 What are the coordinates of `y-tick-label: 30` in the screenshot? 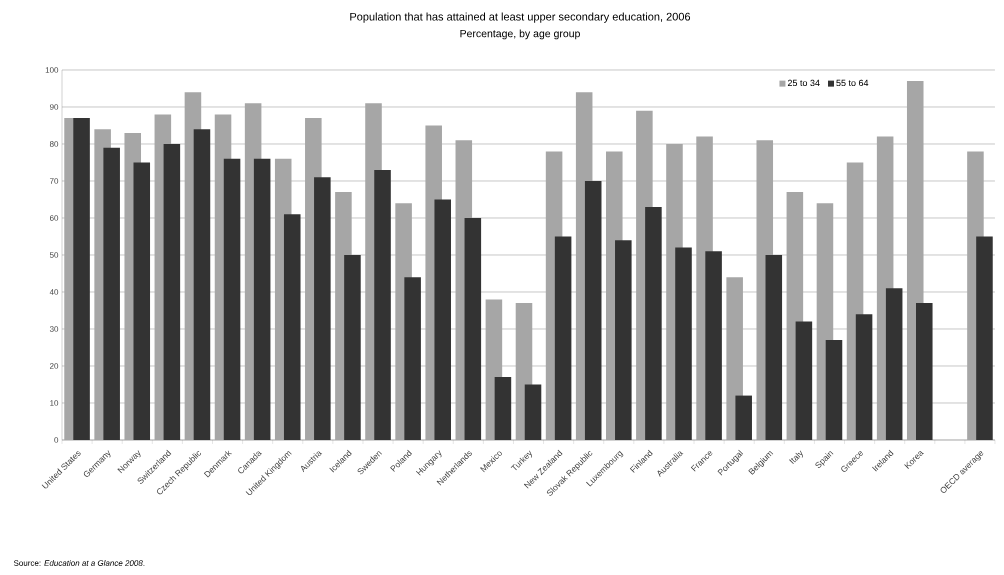 It's located at (54, 329).